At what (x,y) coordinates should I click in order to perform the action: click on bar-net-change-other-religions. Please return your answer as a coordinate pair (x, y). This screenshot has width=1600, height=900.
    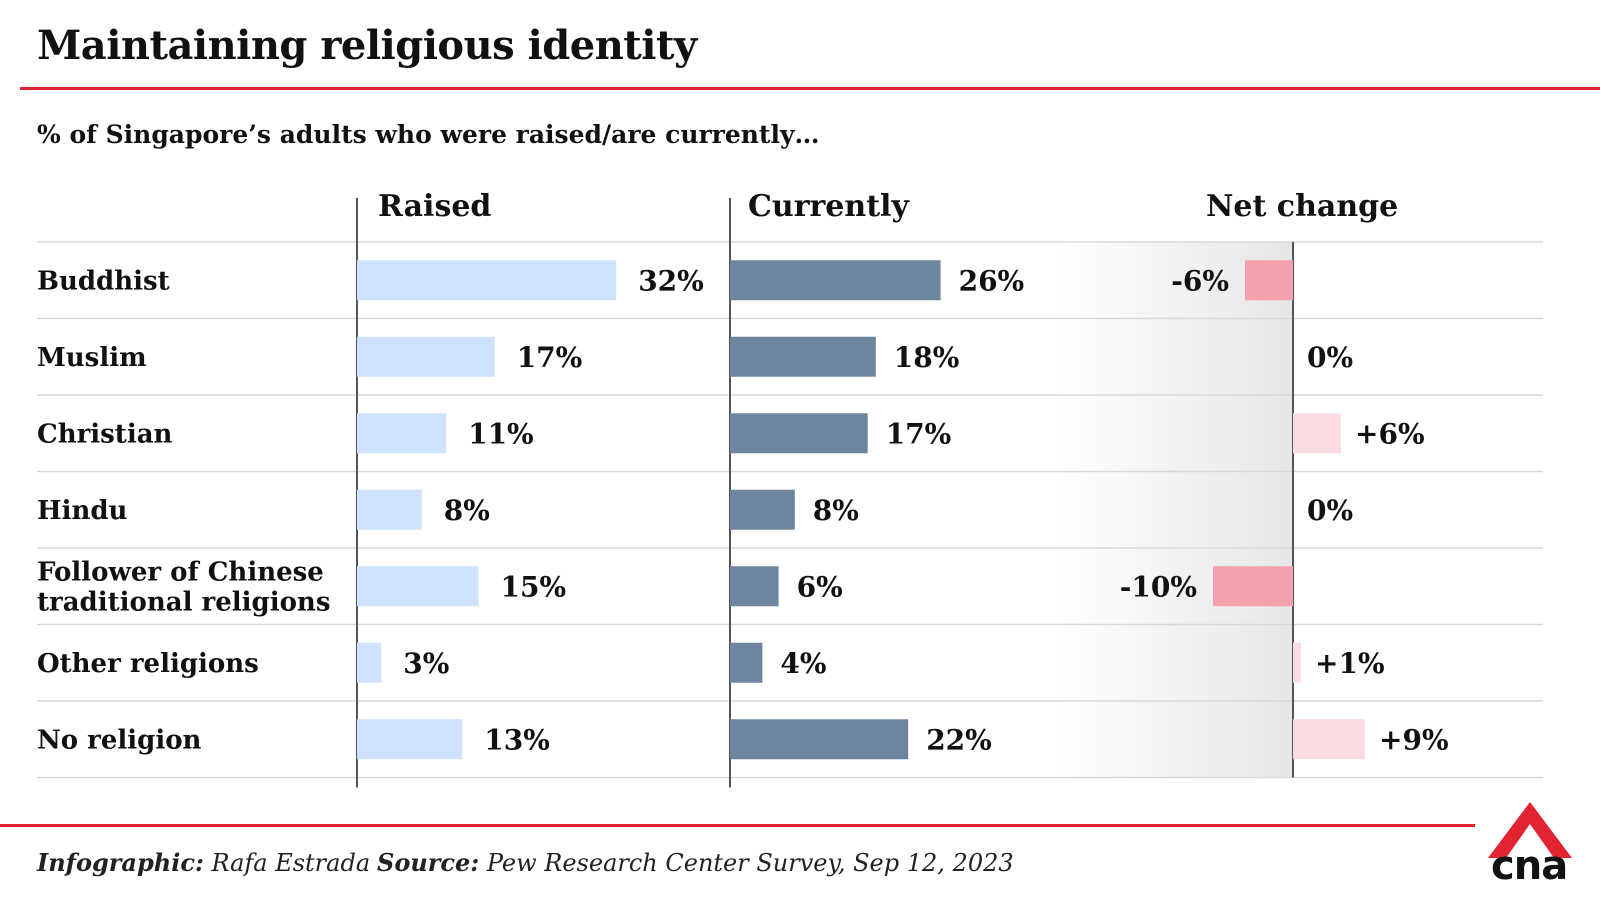
    Looking at the image, I should click on (1297, 662).